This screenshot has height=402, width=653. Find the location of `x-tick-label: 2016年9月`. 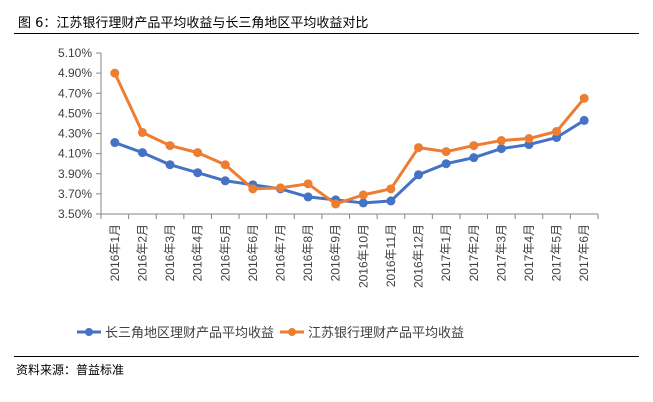

x-tick-label: 2016年9月 is located at coordinates (336, 252).